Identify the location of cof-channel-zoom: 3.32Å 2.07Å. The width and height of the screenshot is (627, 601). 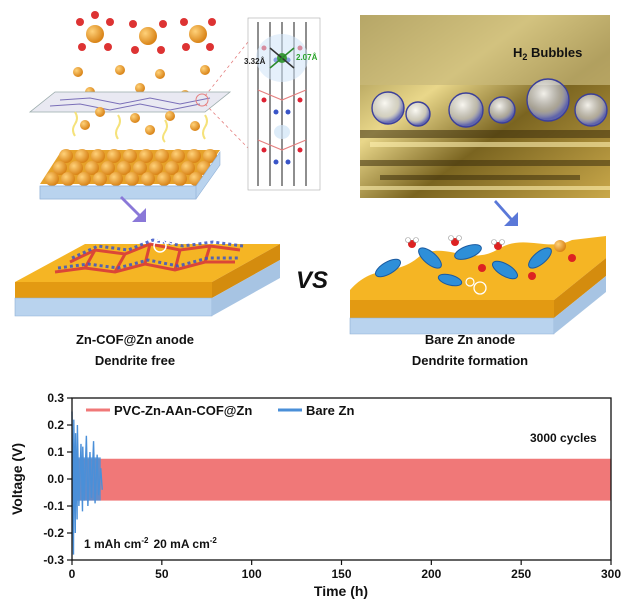
(282, 104).